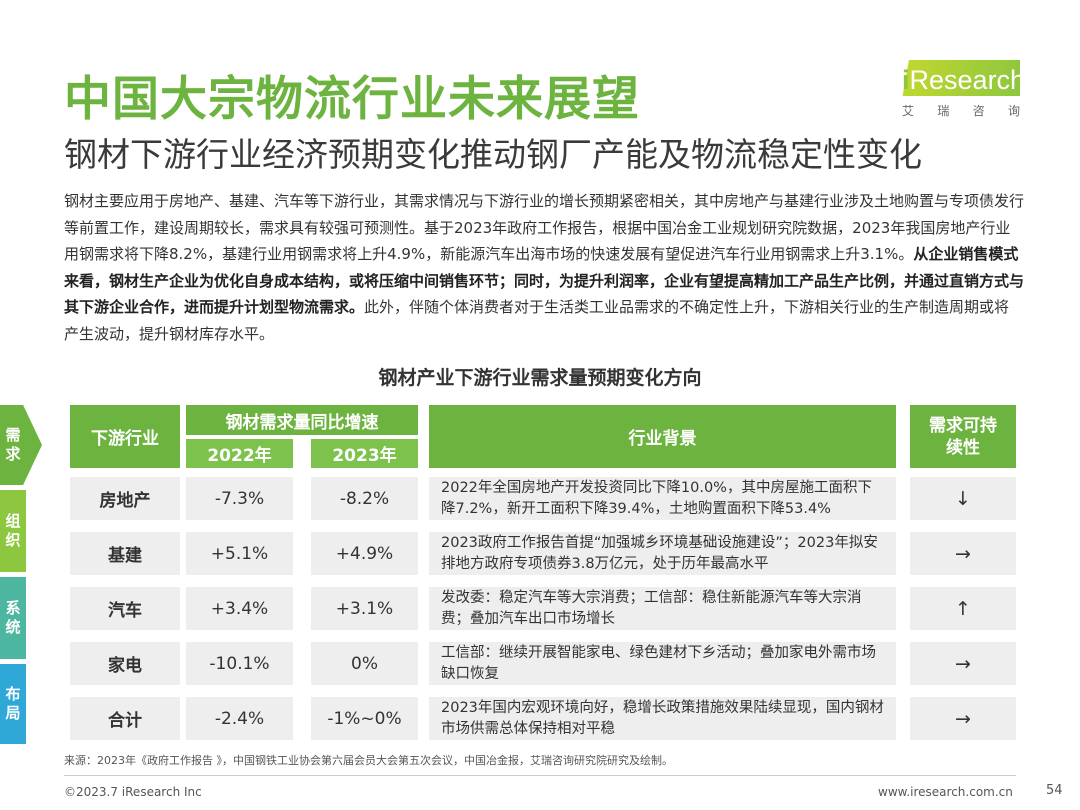  I want to click on header-sustainability-text: 需求可持续性, so click(963, 436).